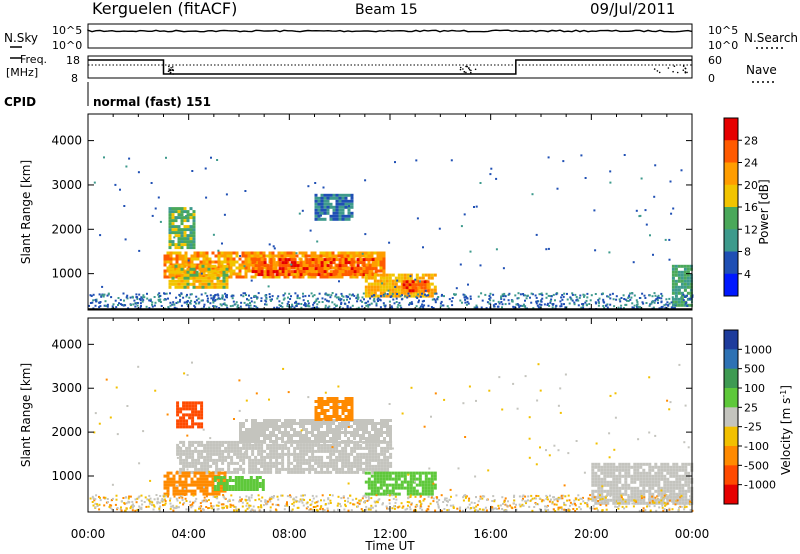  Describe the element at coordinates (390, 36) in the screenshot. I see `nsky-panel` at that location.